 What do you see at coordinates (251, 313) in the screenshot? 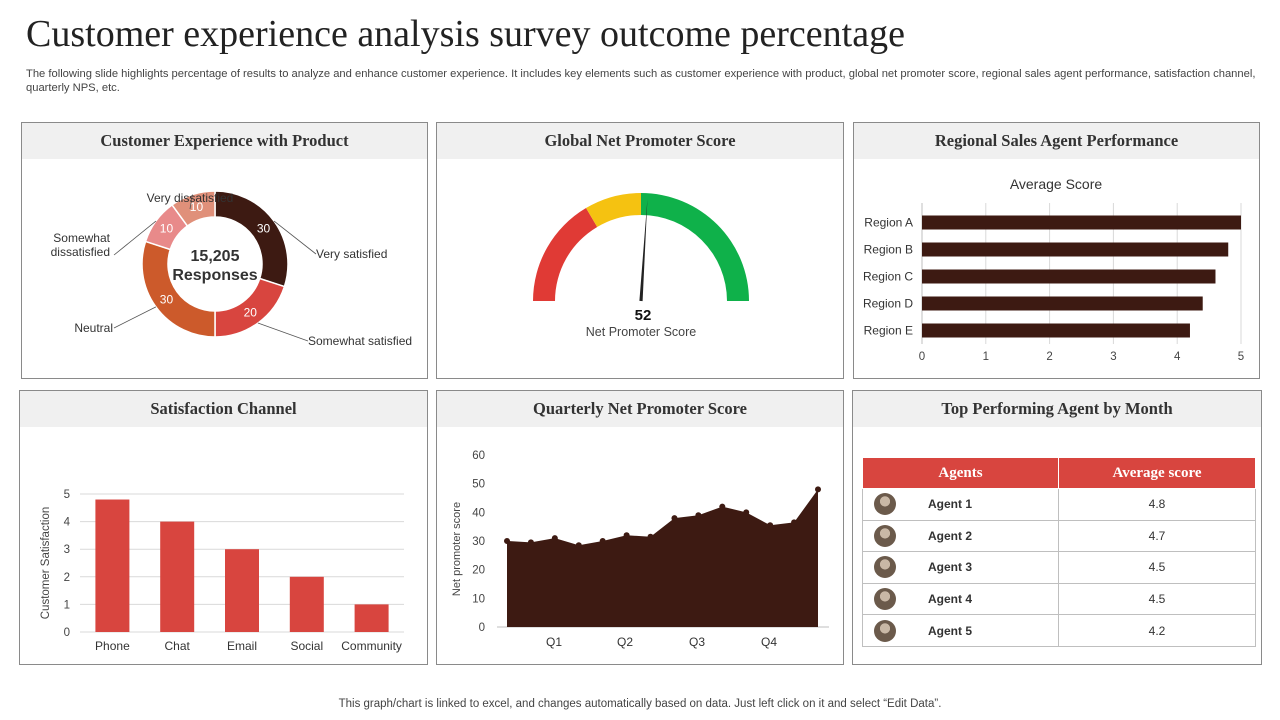
I see `donut-value-label: 20` at bounding box center [251, 313].